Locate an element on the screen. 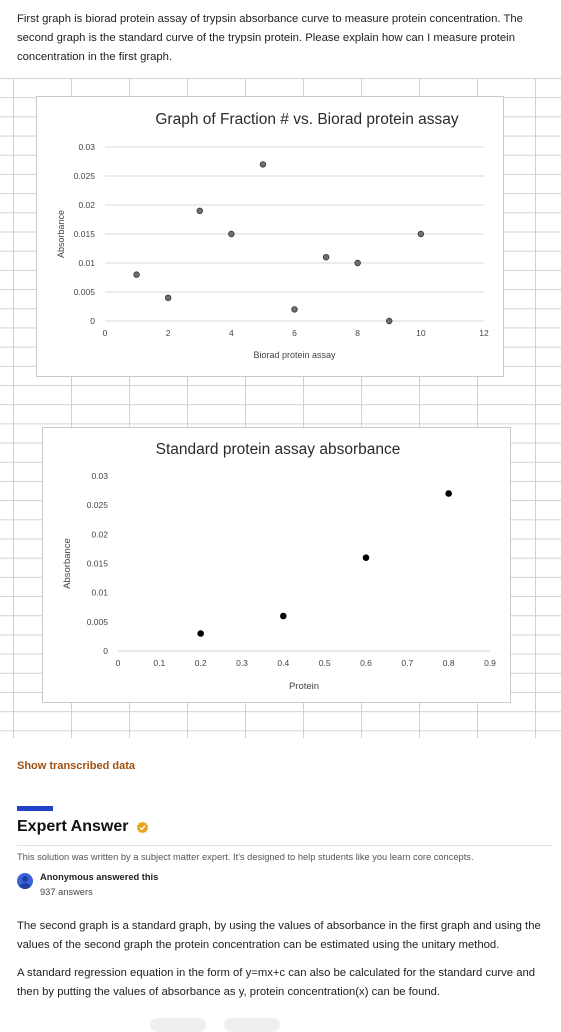  x-tick-label: 0.2 is located at coordinates (201, 663).